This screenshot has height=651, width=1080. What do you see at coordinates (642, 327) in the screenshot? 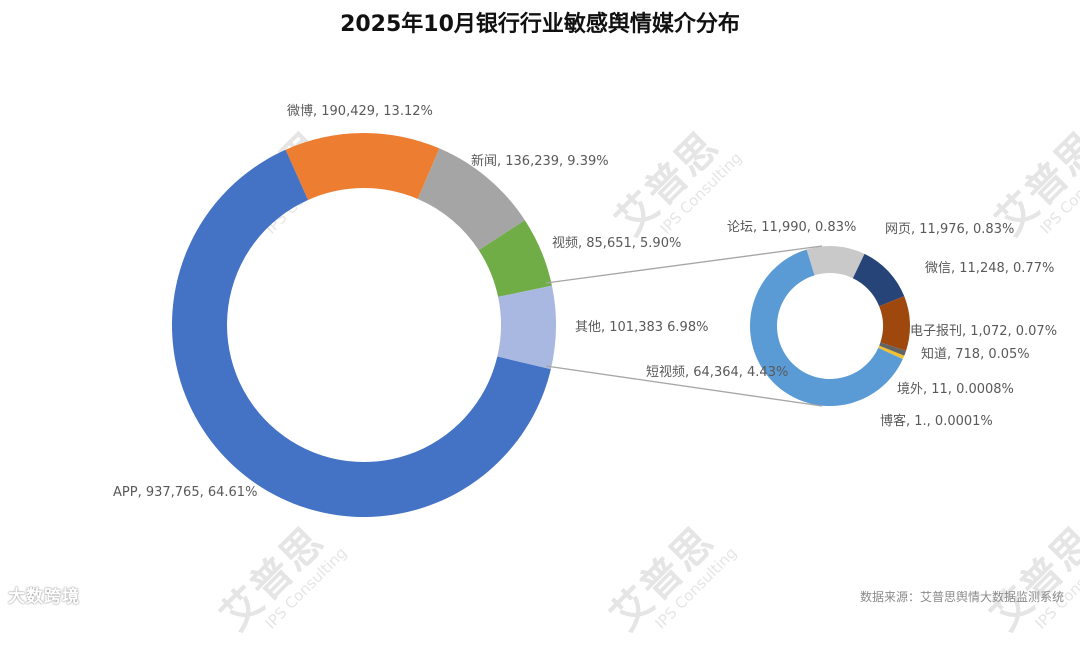
I see `label-other: 其他, 101,383 6.98%` at bounding box center [642, 327].